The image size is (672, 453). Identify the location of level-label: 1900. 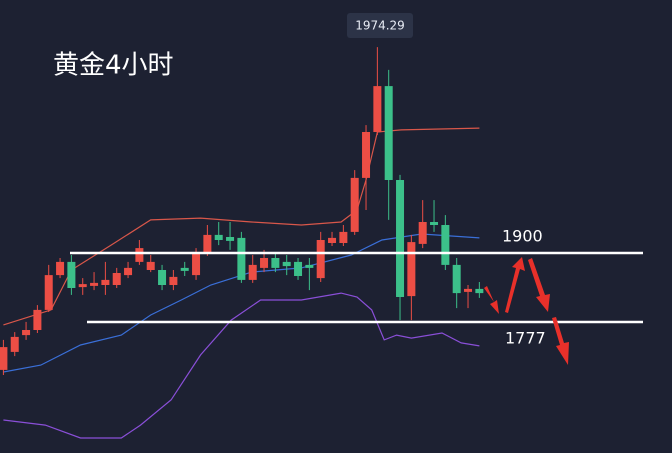
(522, 236).